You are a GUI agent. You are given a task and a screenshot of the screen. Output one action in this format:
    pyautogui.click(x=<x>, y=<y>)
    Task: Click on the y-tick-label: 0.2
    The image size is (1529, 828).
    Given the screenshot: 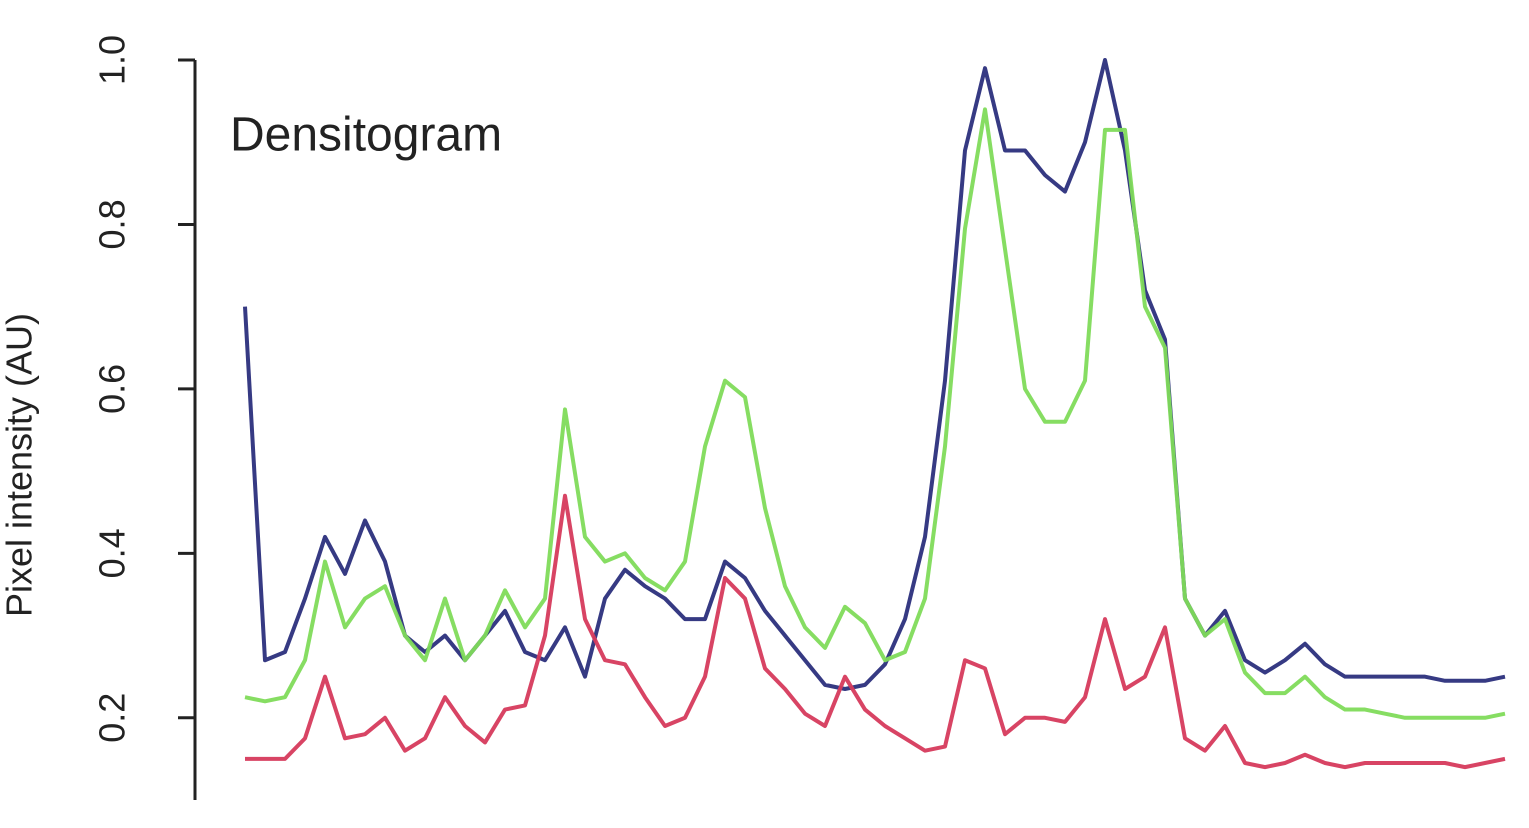 What is the action you would take?
    pyautogui.click(x=112, y=718)
    